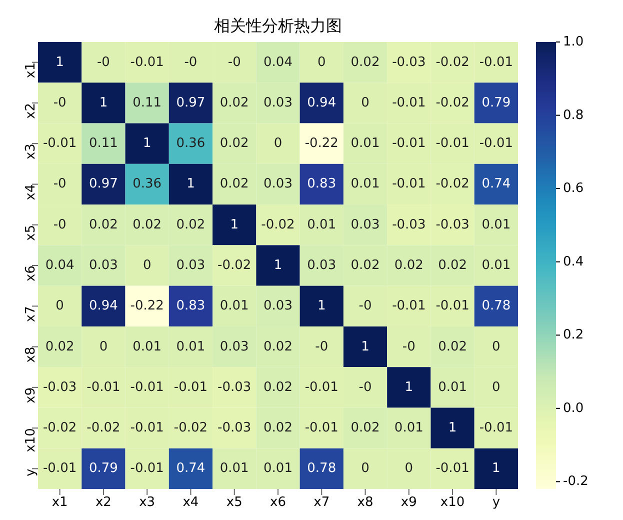  What do you see at coordinates (573, 335) in the screenshot?
I see `color-bar-label: 0.2` at bounding box center [573, 335].